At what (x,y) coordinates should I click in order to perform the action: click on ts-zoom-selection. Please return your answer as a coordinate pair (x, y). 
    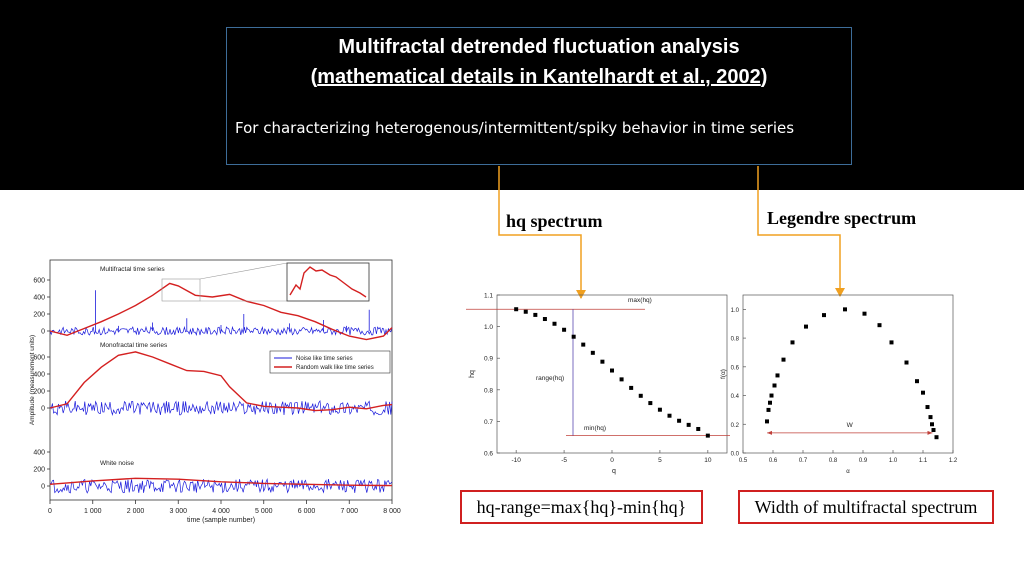
    Looking at the image, I should click on (181, 290).